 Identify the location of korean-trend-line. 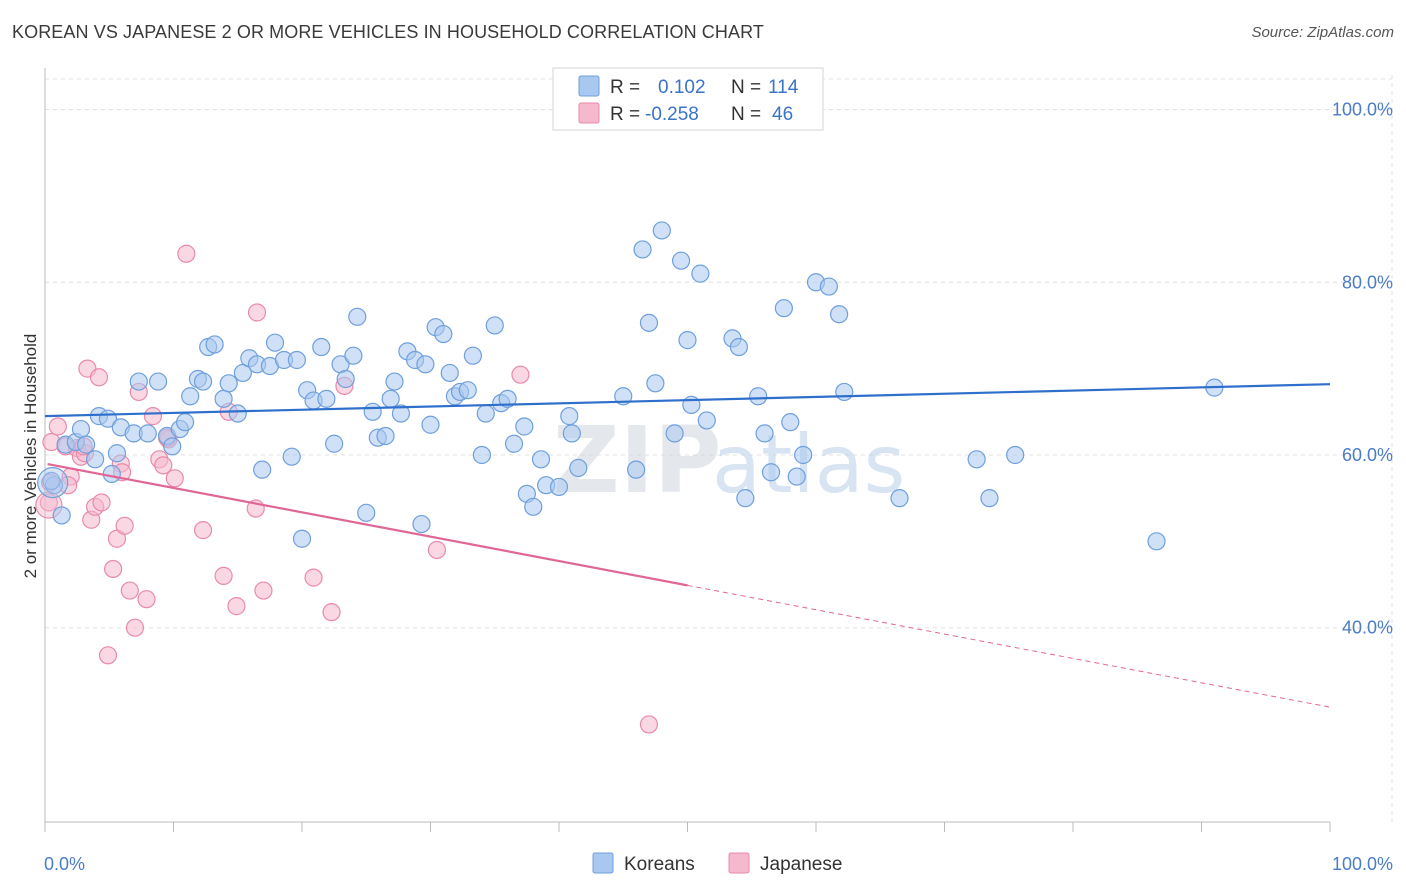
(687, 400).